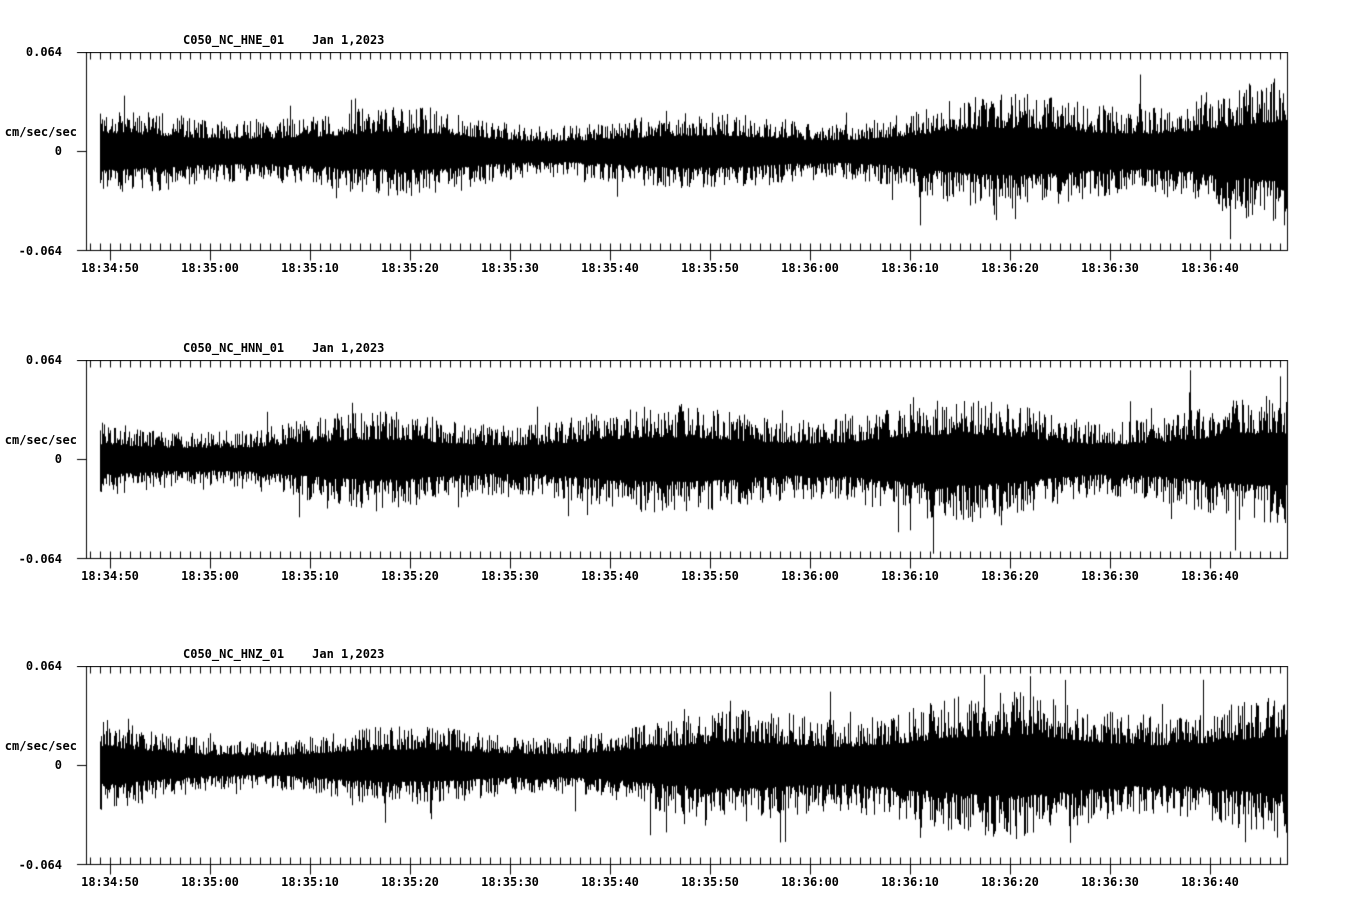  Describe the element at coordinates (234, 40) in the screenshot. I see `plot-title-station: C050_NC_HNE_01` at that location.